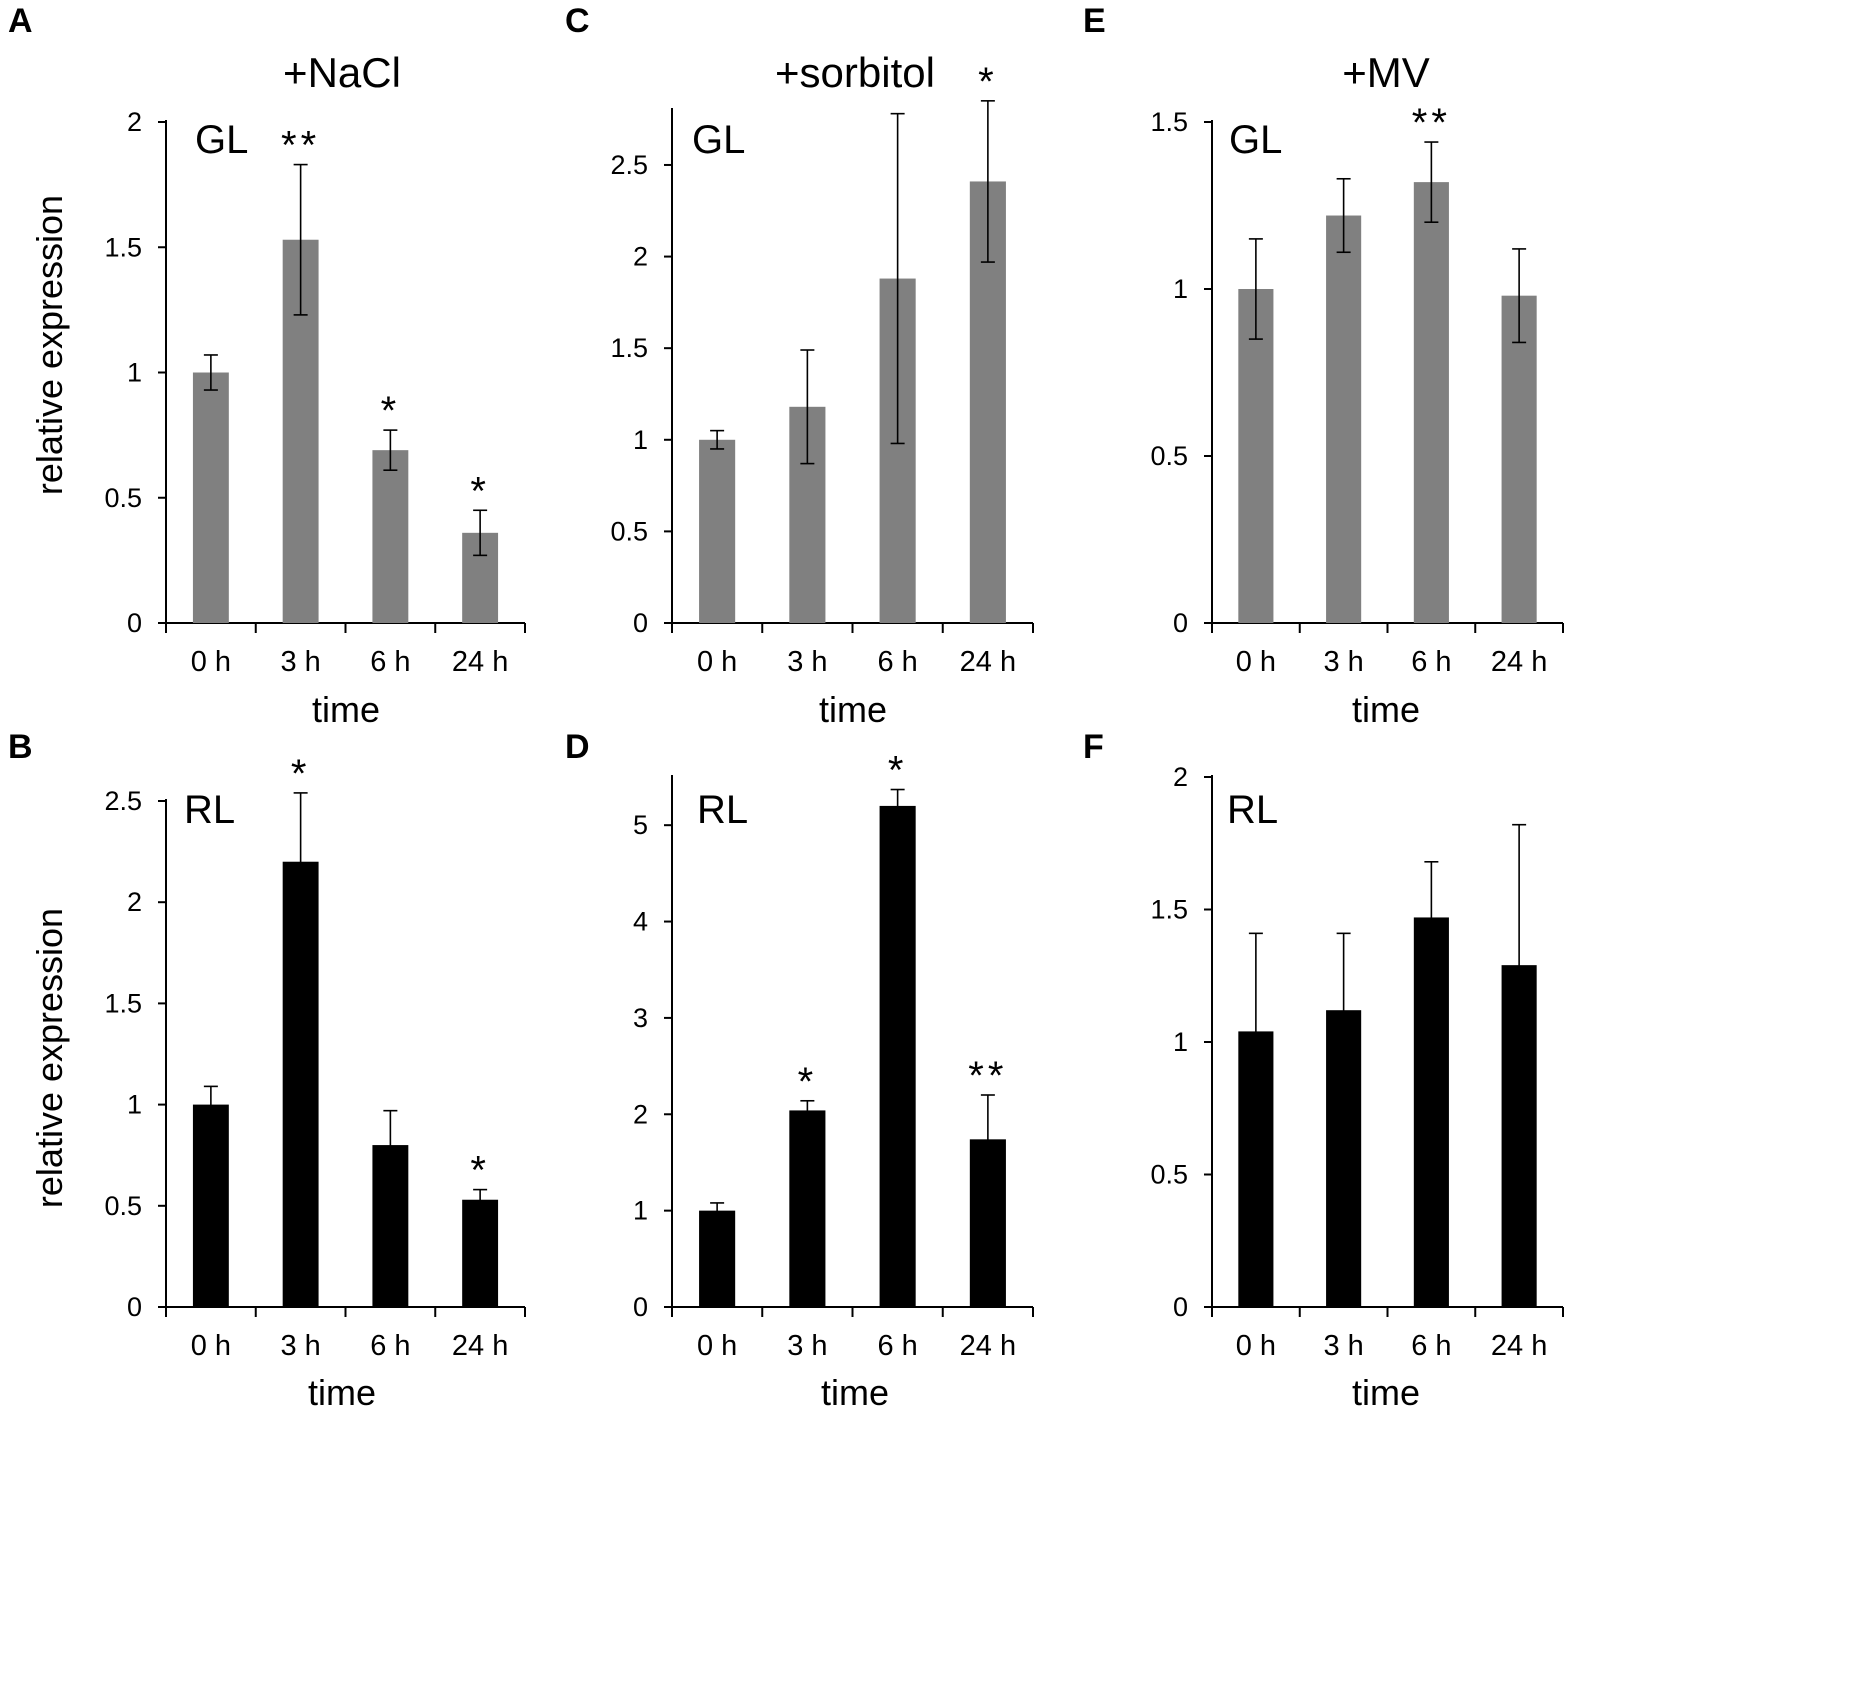 The image size is (1867, 1683). Describe the element at coordinates (20, 747) in the screenshot. I see `panel-letter: B` at that location.